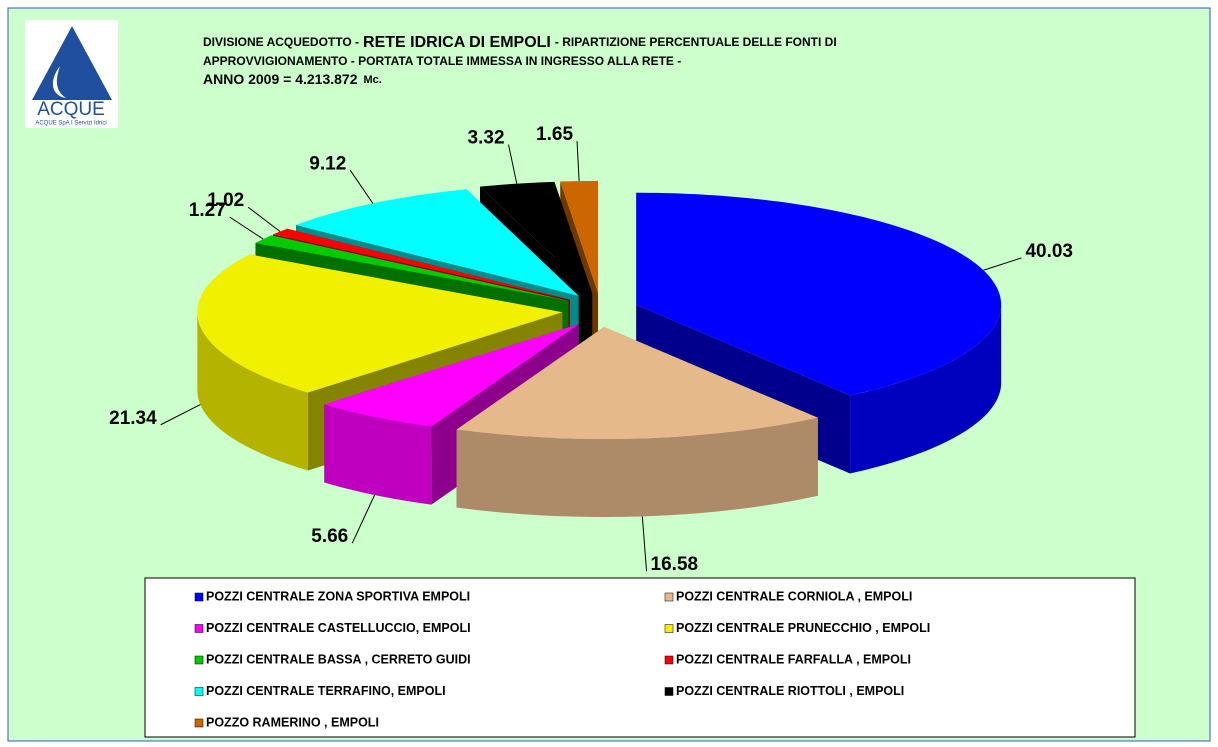 The width and height of the screenshot is (1218, 747). I want to click on data-label: 9.12, so click(327, 163).